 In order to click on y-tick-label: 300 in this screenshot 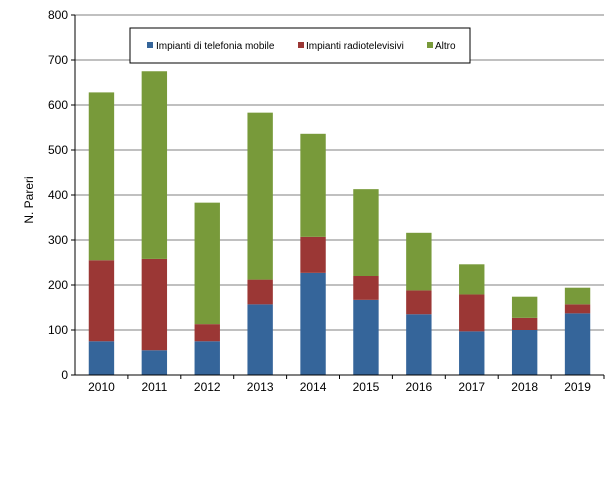, I will do `click(58, 240)`.